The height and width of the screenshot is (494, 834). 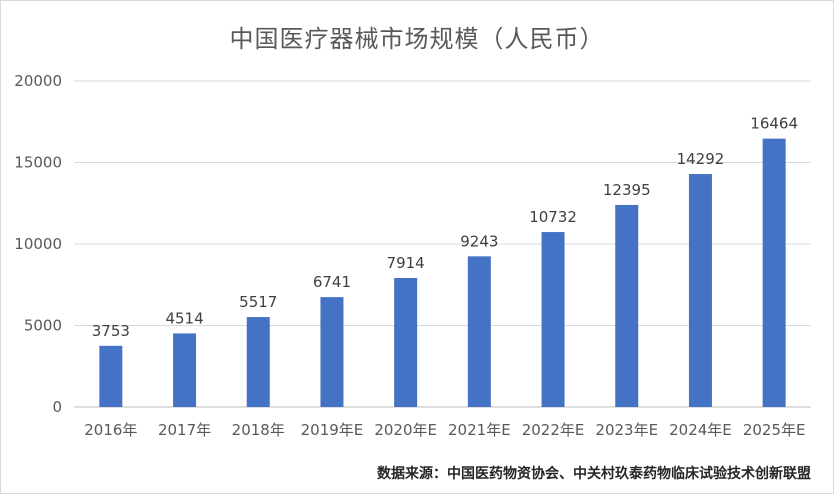 I want to click on x-tick-label: 2020年E, so click(x=405, y=430).